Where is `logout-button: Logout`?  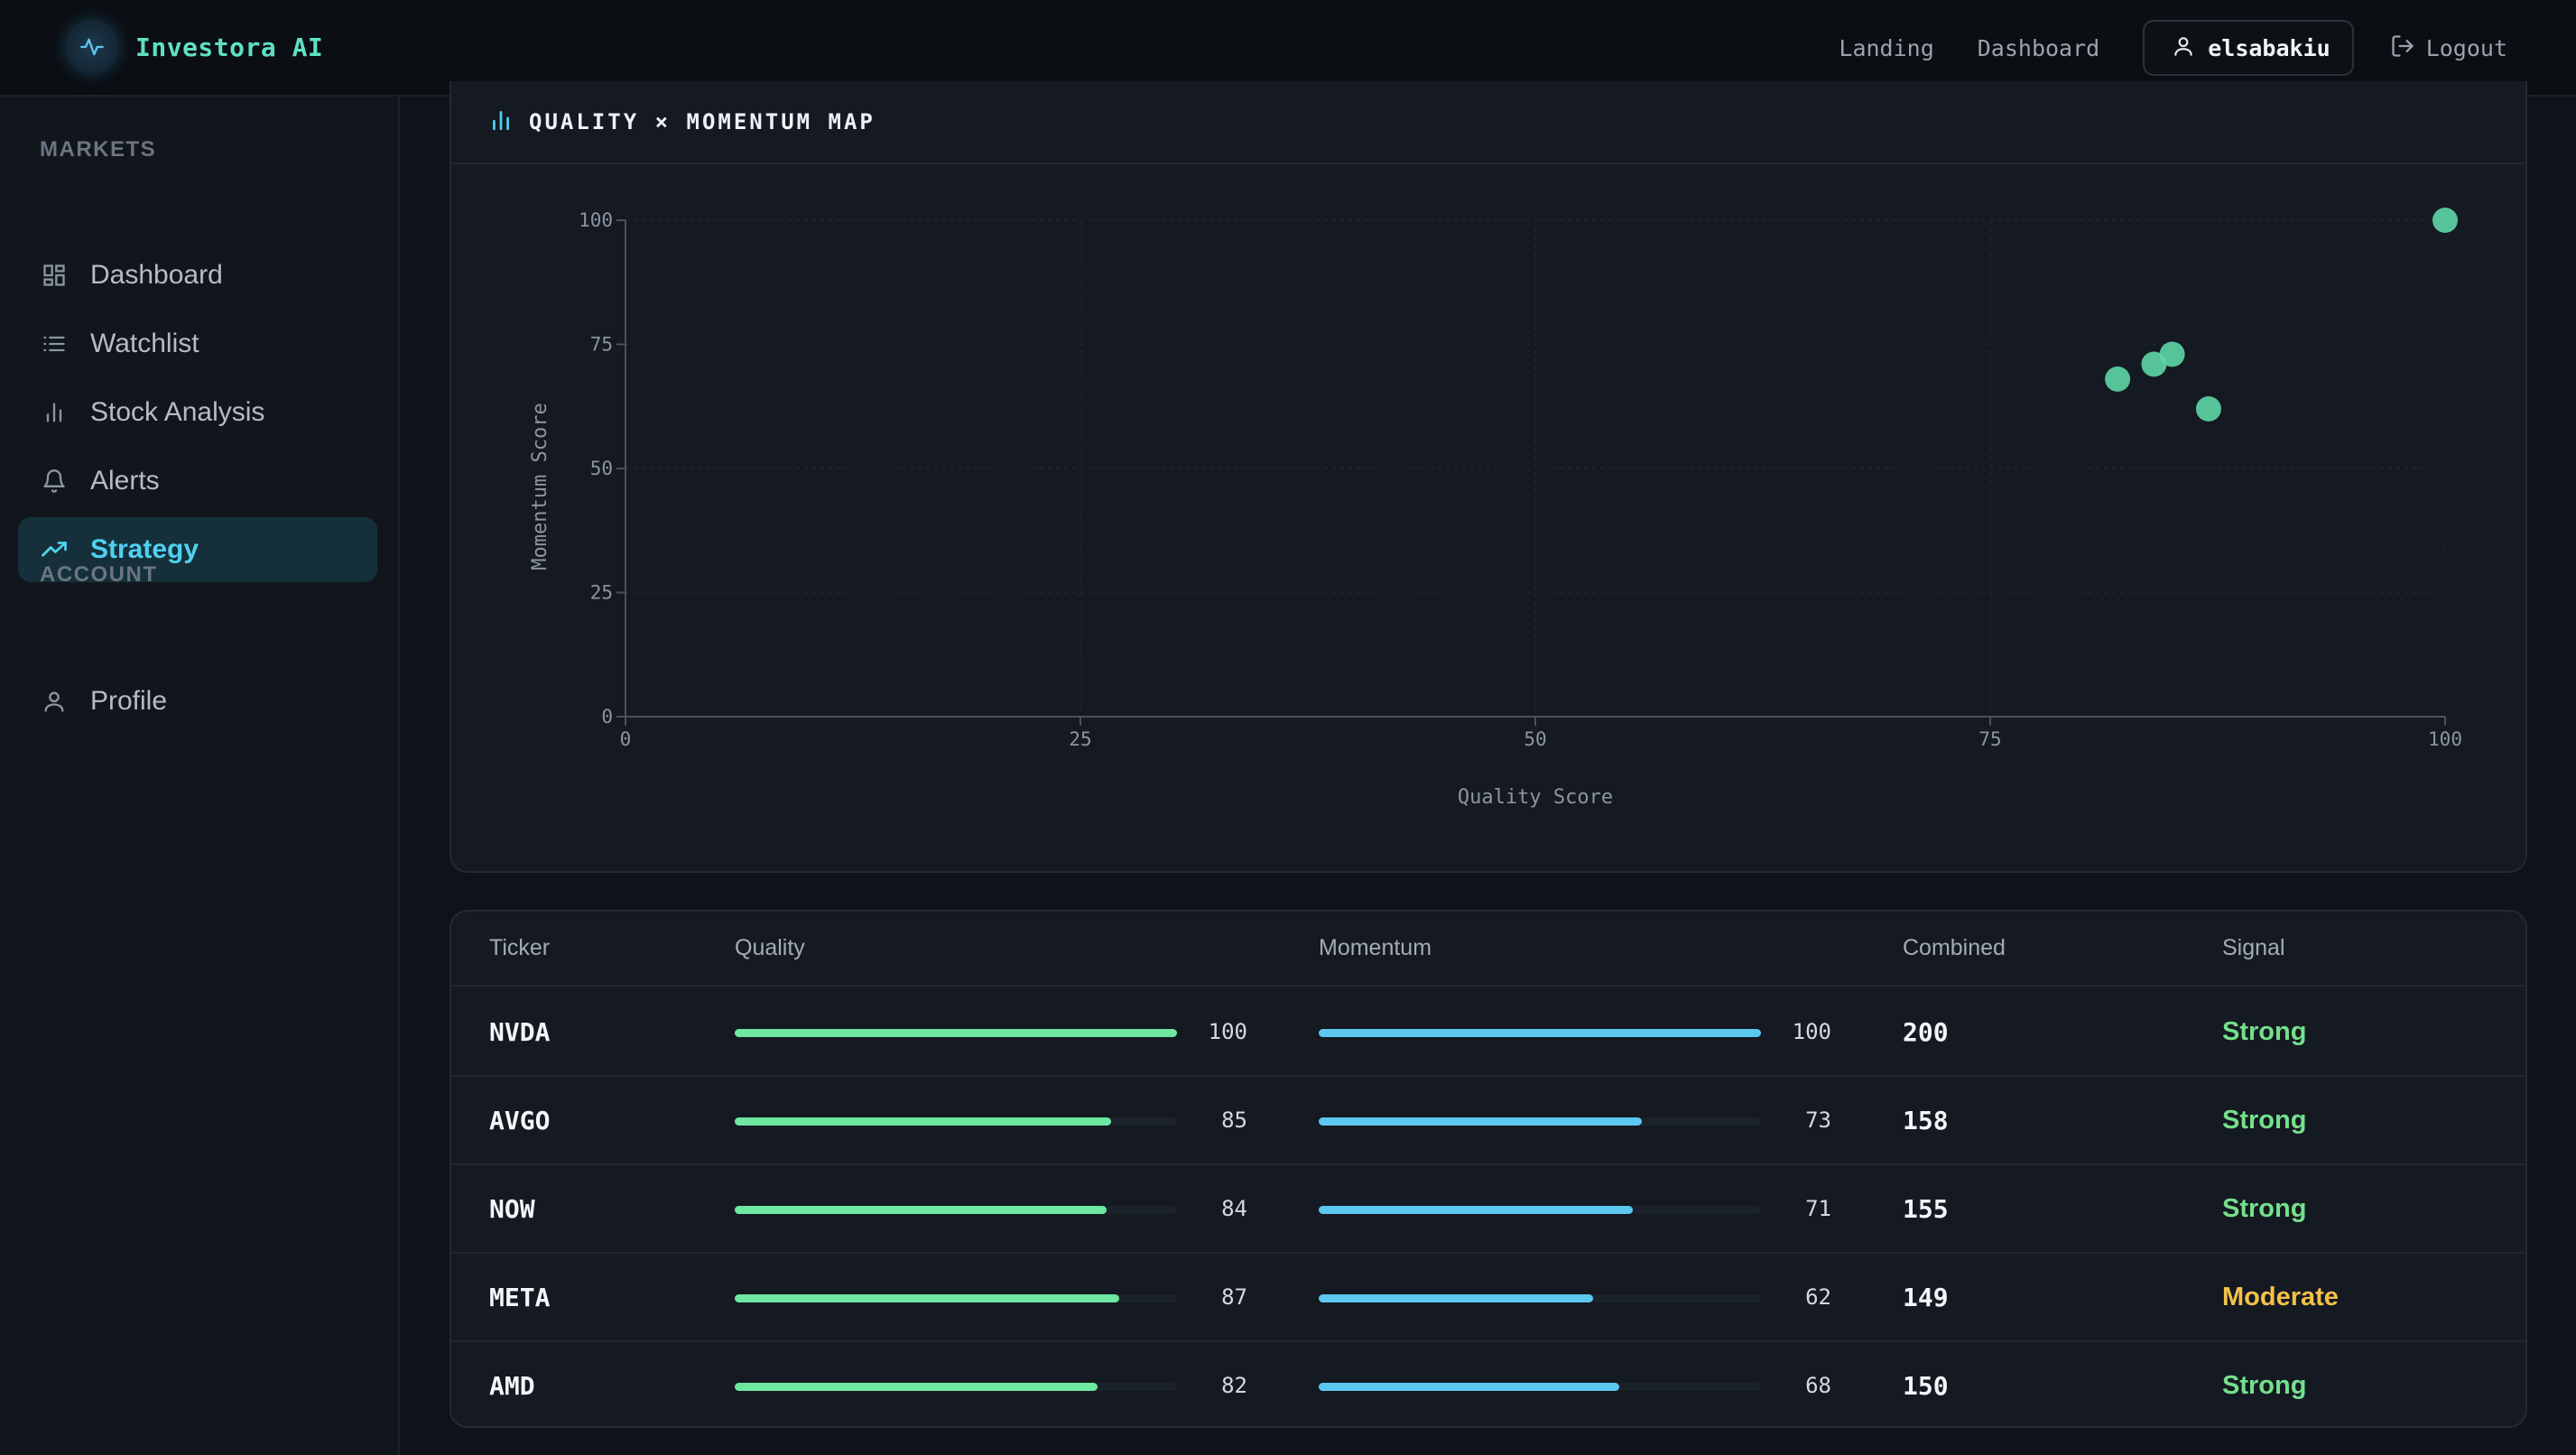 logout-button: Logout is located at coordinates (2448, 48).